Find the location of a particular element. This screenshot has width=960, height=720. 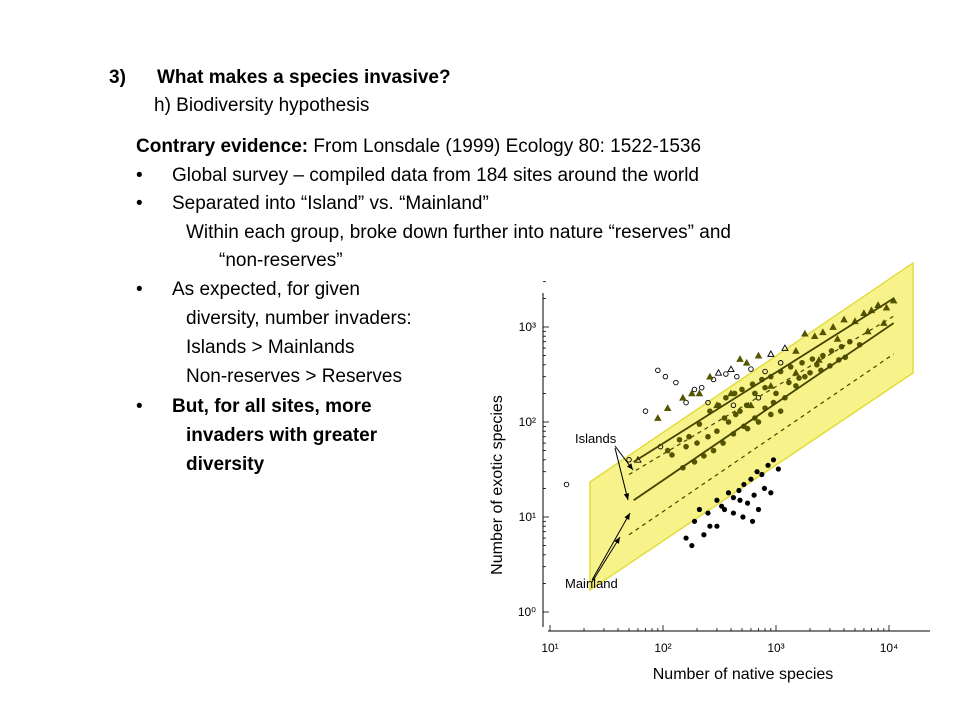

y-tick-label: 10¹ is located at coordinates (527, 517).